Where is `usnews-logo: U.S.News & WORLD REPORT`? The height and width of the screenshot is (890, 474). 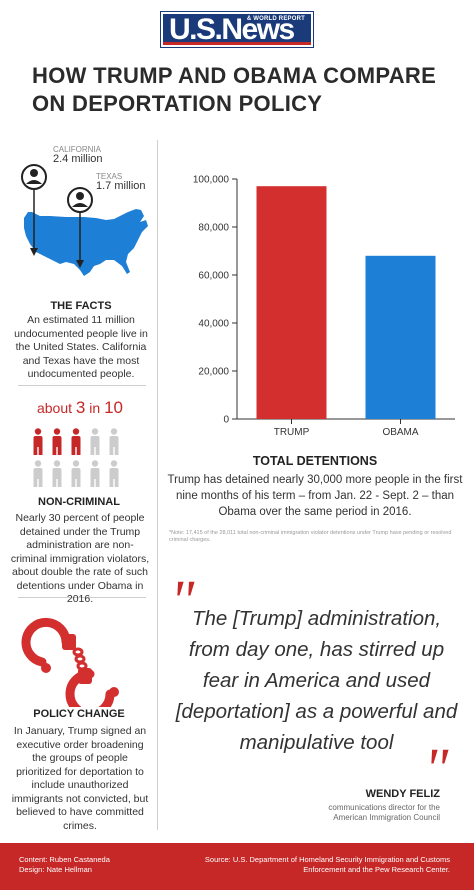
usnews-logo: U.S.News & WORLD REPORT is located at coordinates (237, 29).